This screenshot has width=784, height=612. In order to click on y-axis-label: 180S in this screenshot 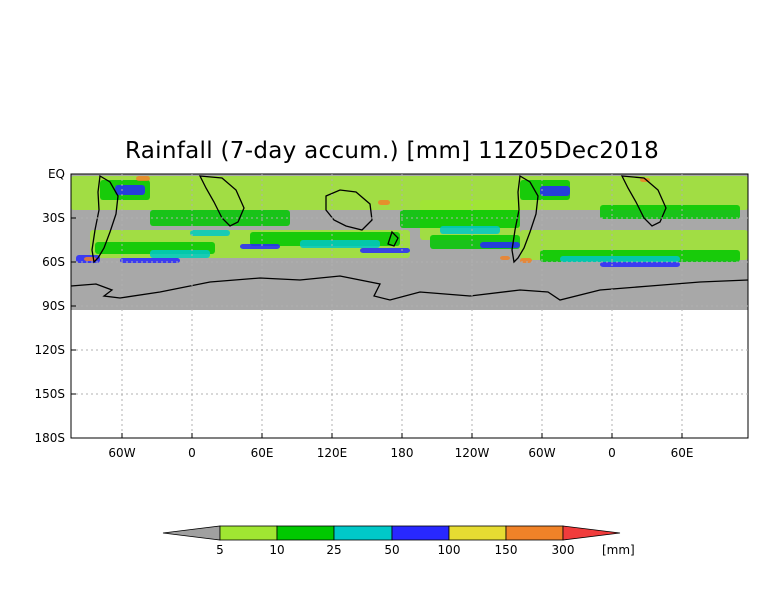, I will do `click(49, 438)`.